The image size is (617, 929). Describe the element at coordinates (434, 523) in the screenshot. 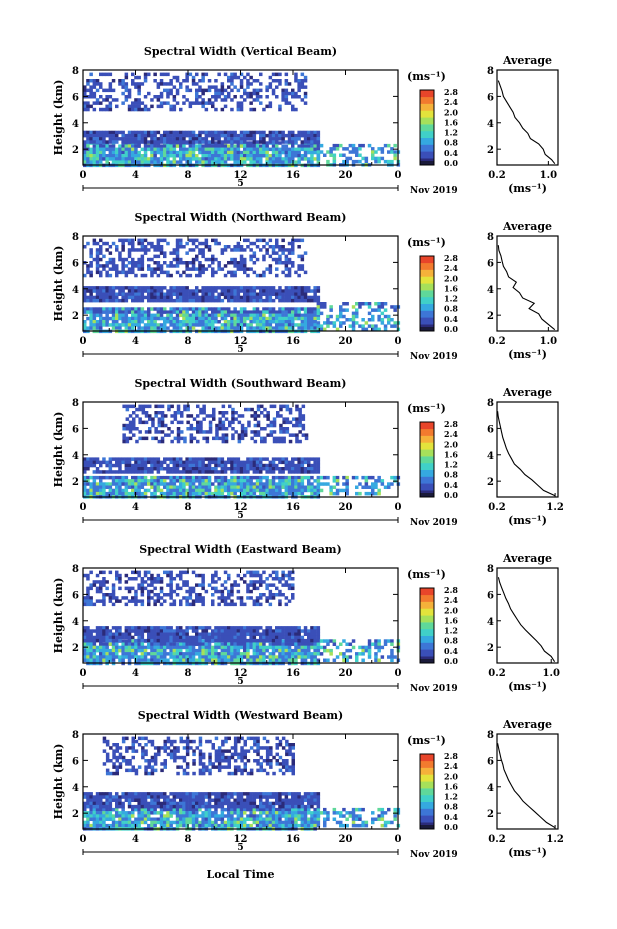

I see `date-label: Nov 2019` at that location.